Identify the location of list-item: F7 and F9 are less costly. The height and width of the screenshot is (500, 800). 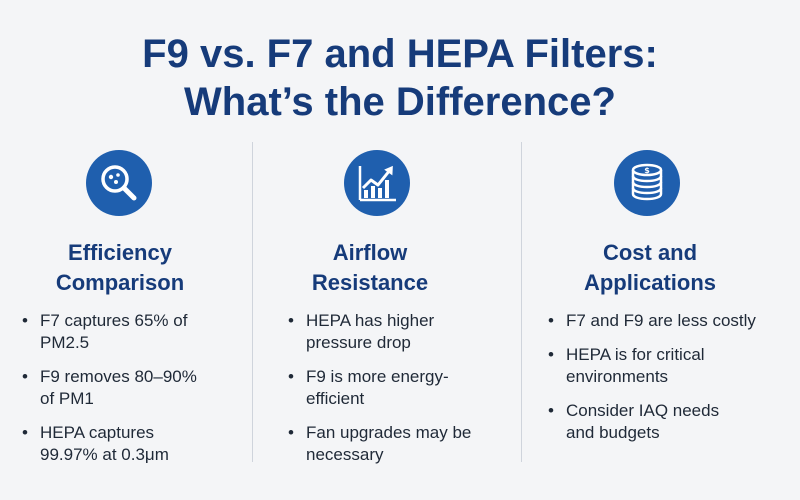
(663, 321).